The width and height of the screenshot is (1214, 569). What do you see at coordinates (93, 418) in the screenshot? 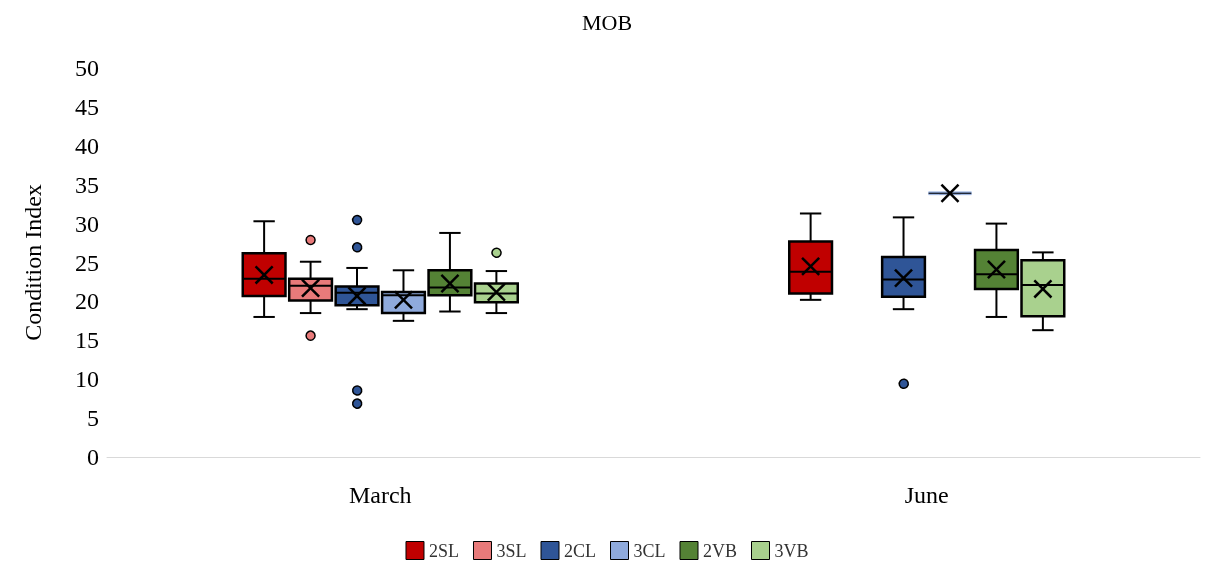
I see `y-tick-label: 5` at bounding box center [93, 418].